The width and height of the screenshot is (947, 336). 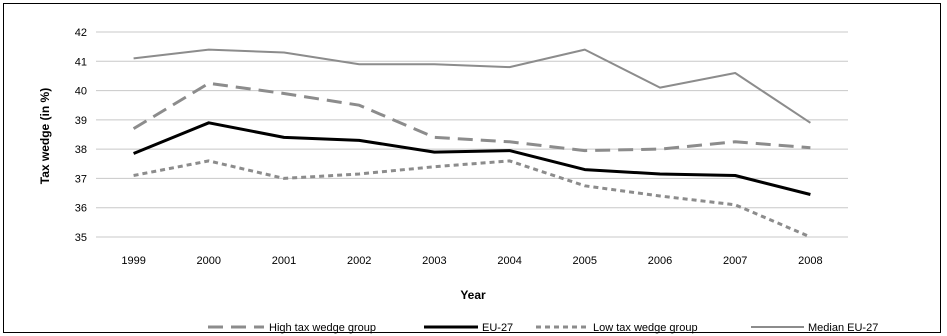 What do you see at coordinates (322, 328) in the screenshot?
I see `legend-label-high-tax-wedge-group: High tax wedge group` at bounding box center [322, 328].